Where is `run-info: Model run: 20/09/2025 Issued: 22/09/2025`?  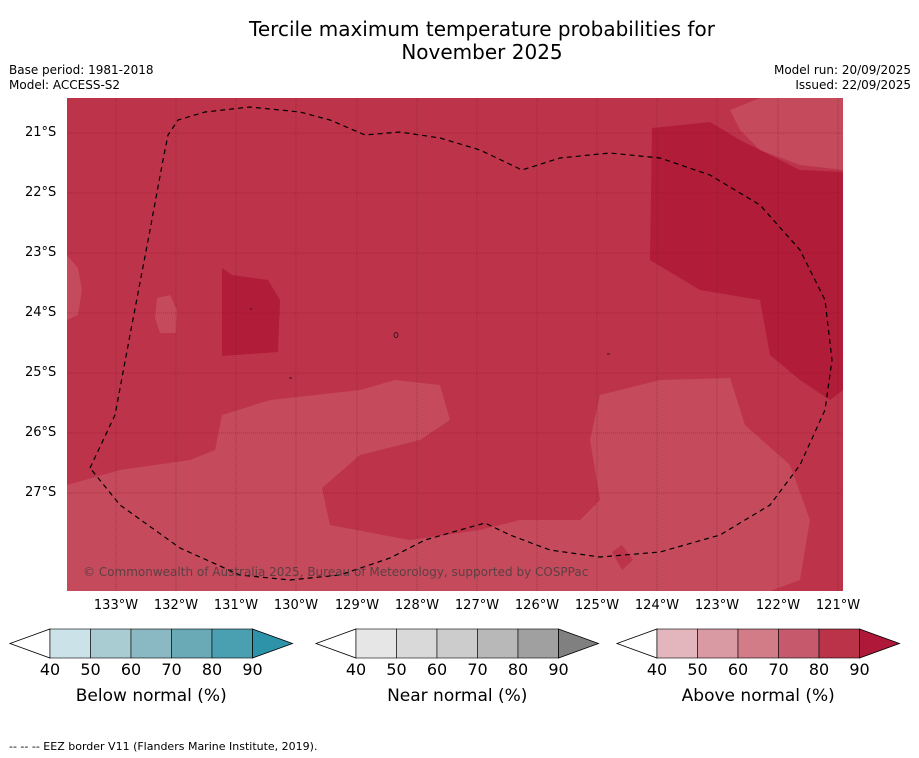 run-info: Model run: 20/09/2025 Issued: 22/09/2025 is located at coordinates (842, 78).